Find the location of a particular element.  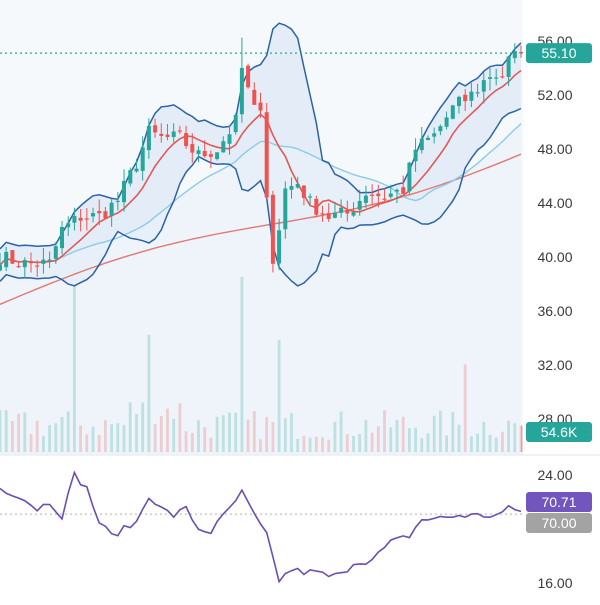

volume-badge-bg is located at coordinates (559, 432).